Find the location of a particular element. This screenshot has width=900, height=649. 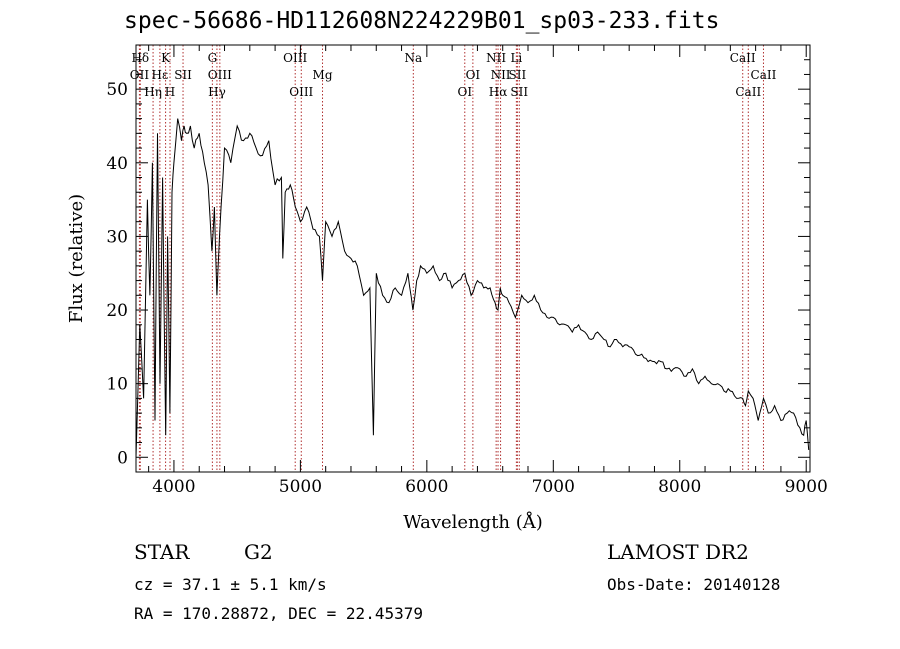

x-tick-label: 7000 is located at coordinates (553, 487).